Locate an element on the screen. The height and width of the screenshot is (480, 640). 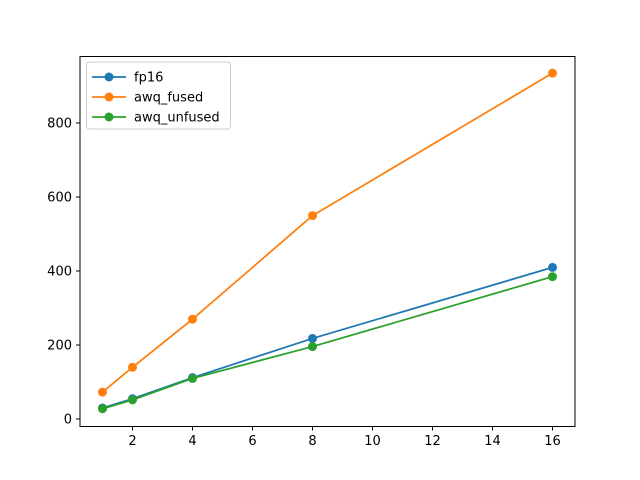
legend-box is located at coordinates (158, 95).